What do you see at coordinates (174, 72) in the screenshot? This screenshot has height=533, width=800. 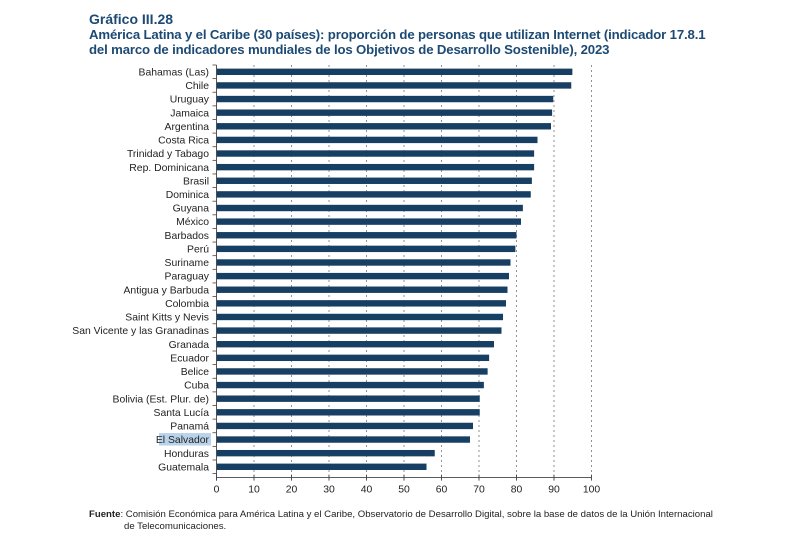 I see `category-label: Bahamas (Las)` at bounding box center [174, 72].